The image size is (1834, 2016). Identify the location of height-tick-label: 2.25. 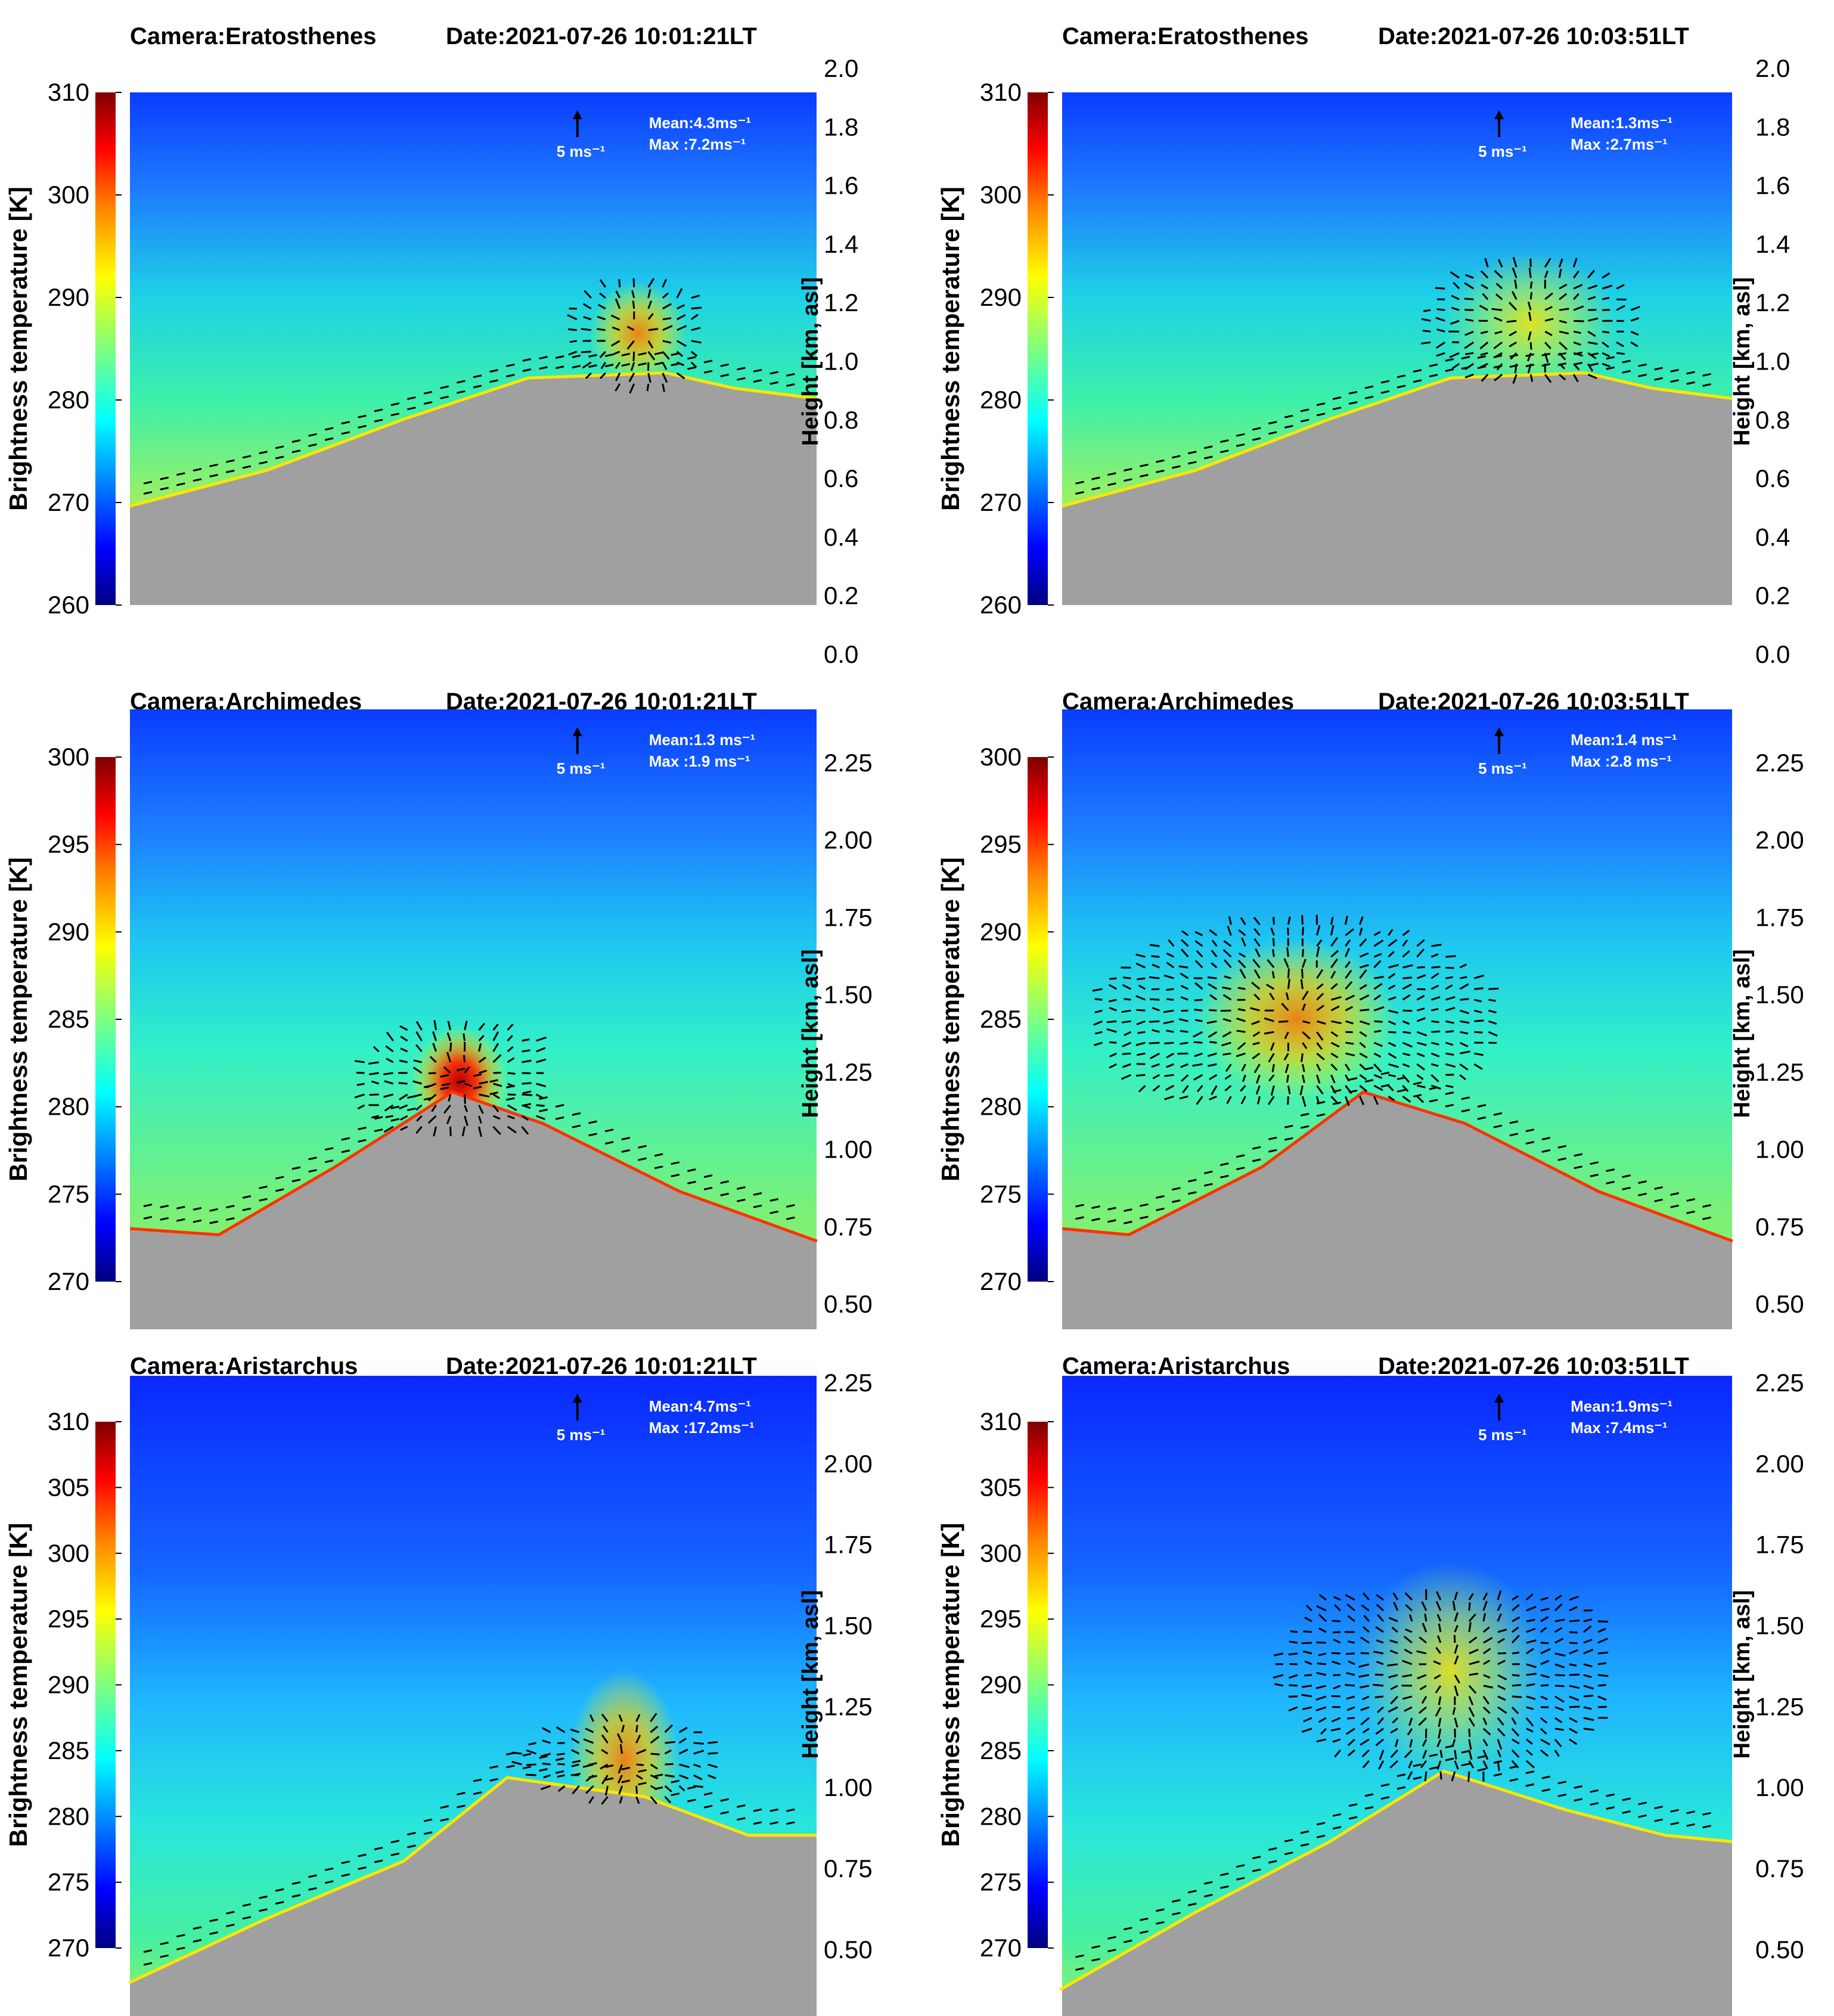
(1779, 763).